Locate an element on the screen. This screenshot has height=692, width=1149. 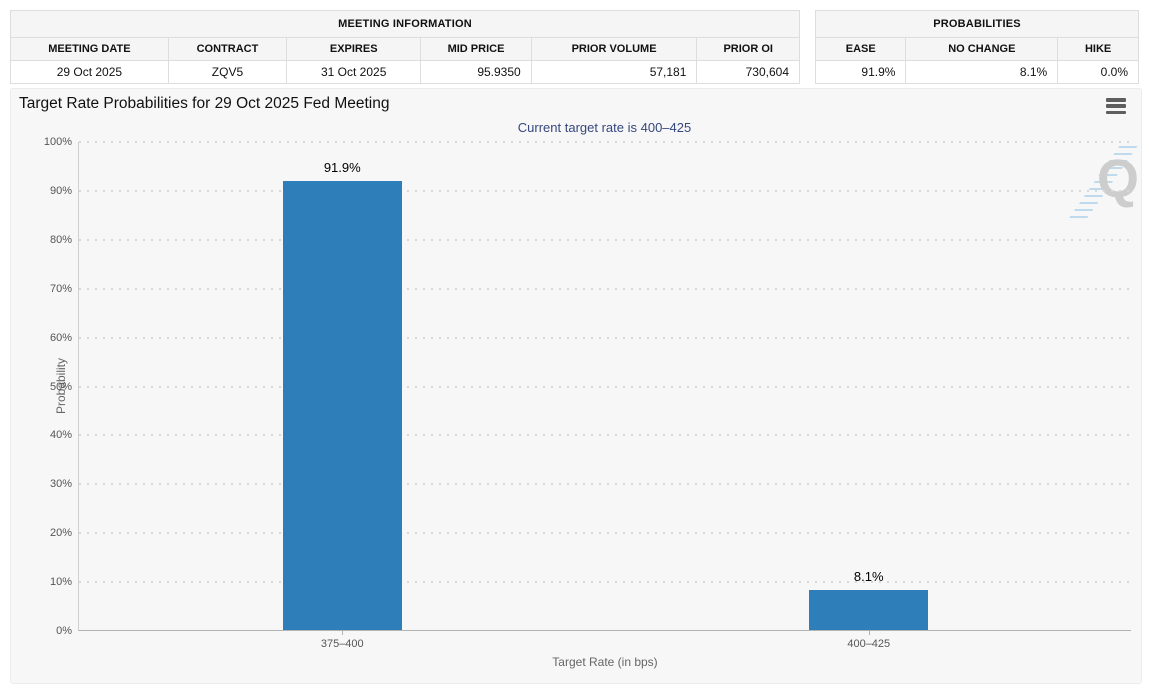
col-header-mid-price: MID PRICE is located at coordinates (476, 49).